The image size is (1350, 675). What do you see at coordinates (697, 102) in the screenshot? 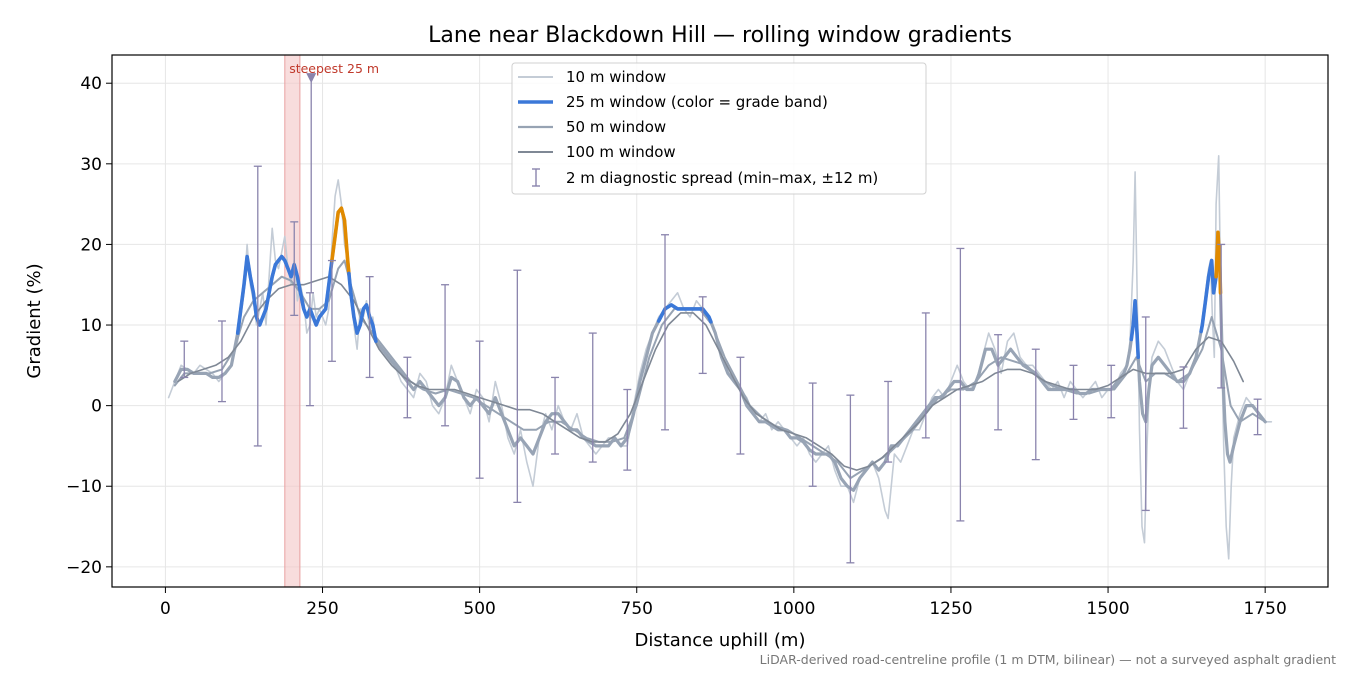
I see `legend-label-25m: 25 m window (color = grade band)` at bounding box center [697, 102].